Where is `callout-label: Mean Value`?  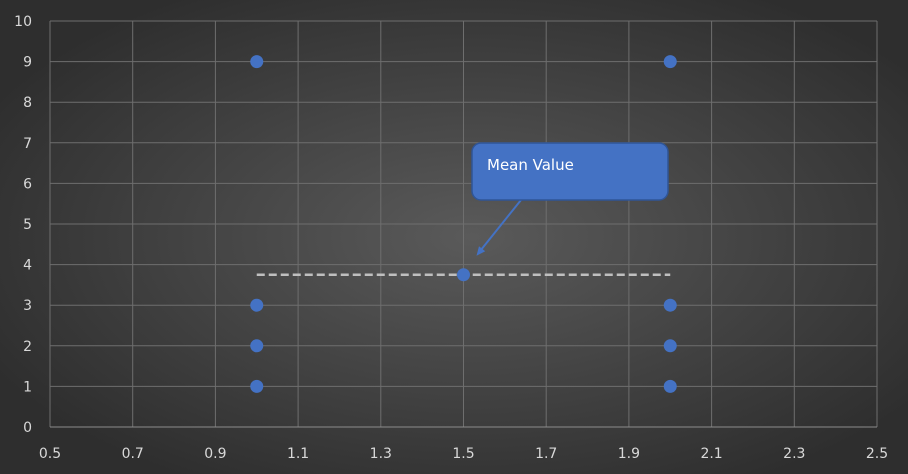
callout-label: Mean Value is located at coordinates (530, 165).